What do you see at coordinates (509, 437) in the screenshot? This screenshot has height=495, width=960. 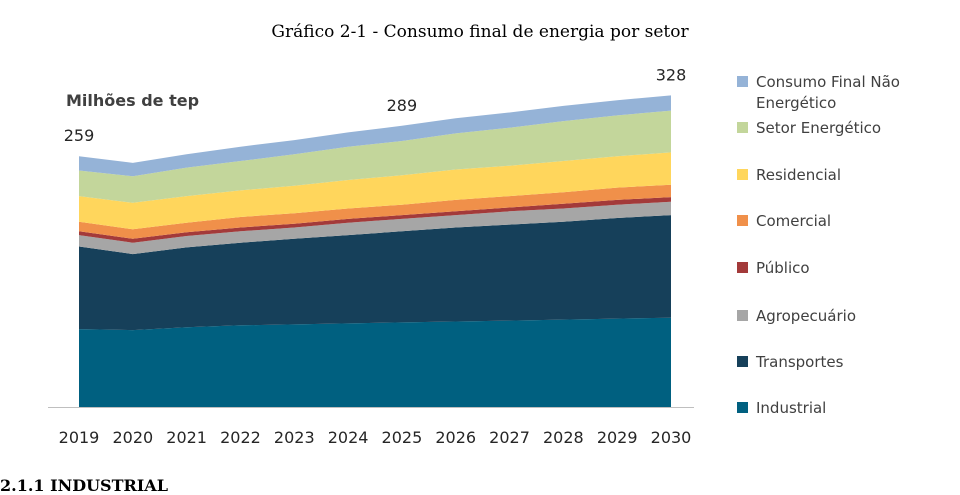 I see `x-tick-2027: 2027` at bounding box center [509, 437].